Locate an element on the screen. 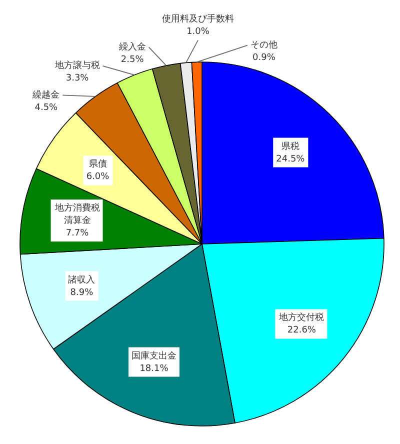  data-label: 6.0% is located at coordinates (98, 177).